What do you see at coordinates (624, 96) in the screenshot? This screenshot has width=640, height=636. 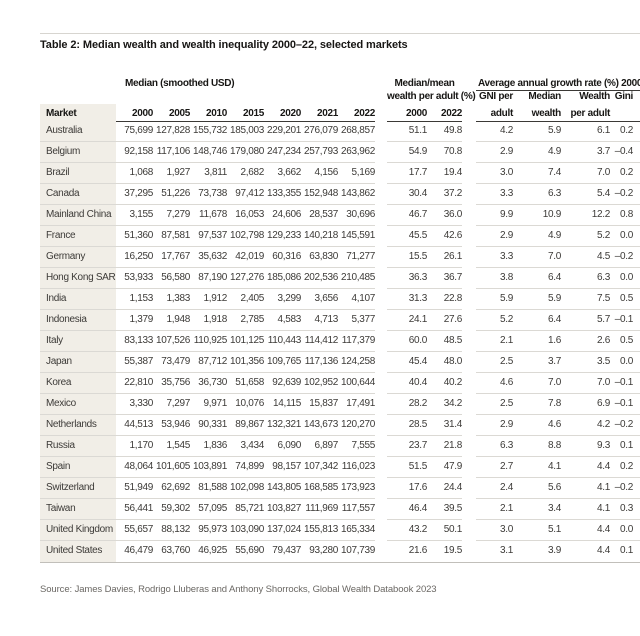 I see `growth-subheader-line1: Gini` at bounding box center [624, 96].